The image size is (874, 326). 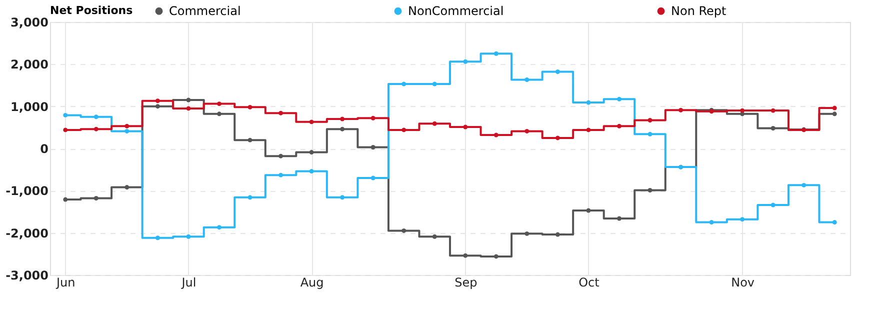 I want to click on x-tick-label: Aug, so click(x=312, y=283).